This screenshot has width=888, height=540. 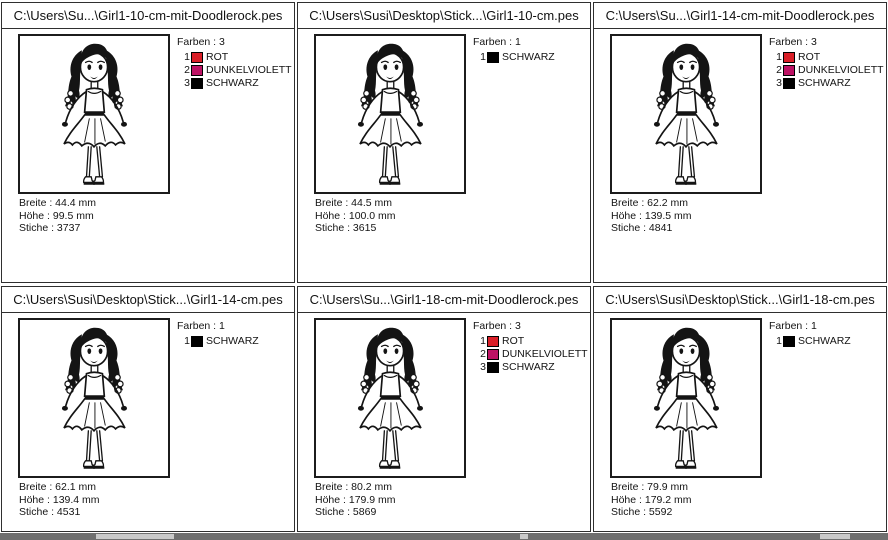 What do you see at coordinates (642, 512) in the screenshot?
I see `stitch-count-info: Stiche : 5592` at bounding box center [642, 512].